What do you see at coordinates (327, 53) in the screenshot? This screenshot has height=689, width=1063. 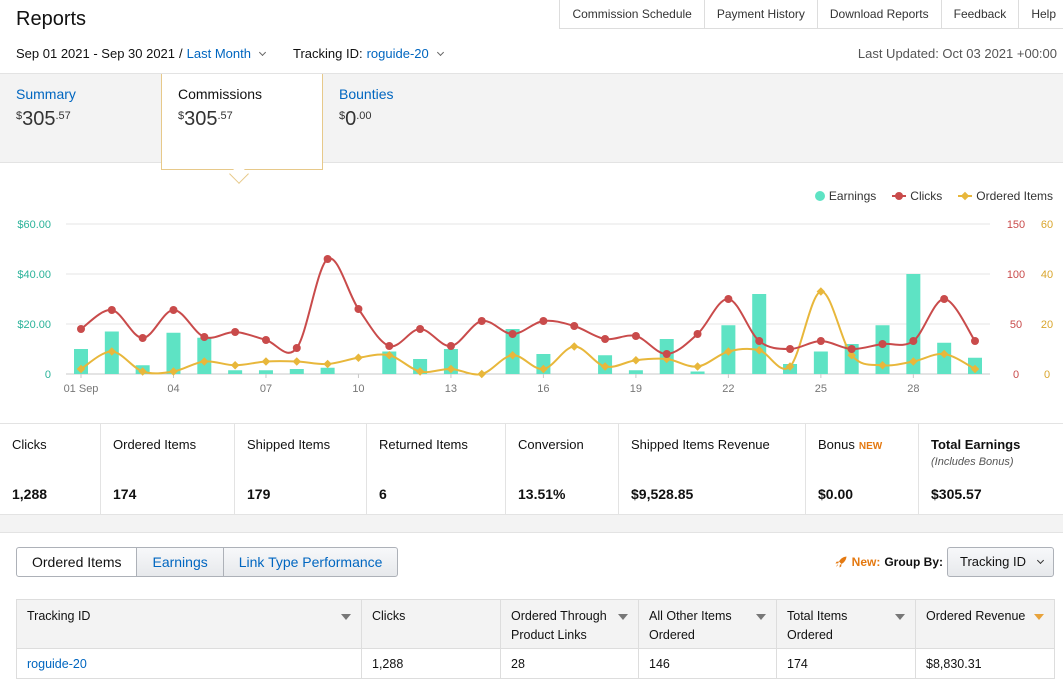 I see `tracking-label: Tracking ID:` at bounding box center [327, 53].